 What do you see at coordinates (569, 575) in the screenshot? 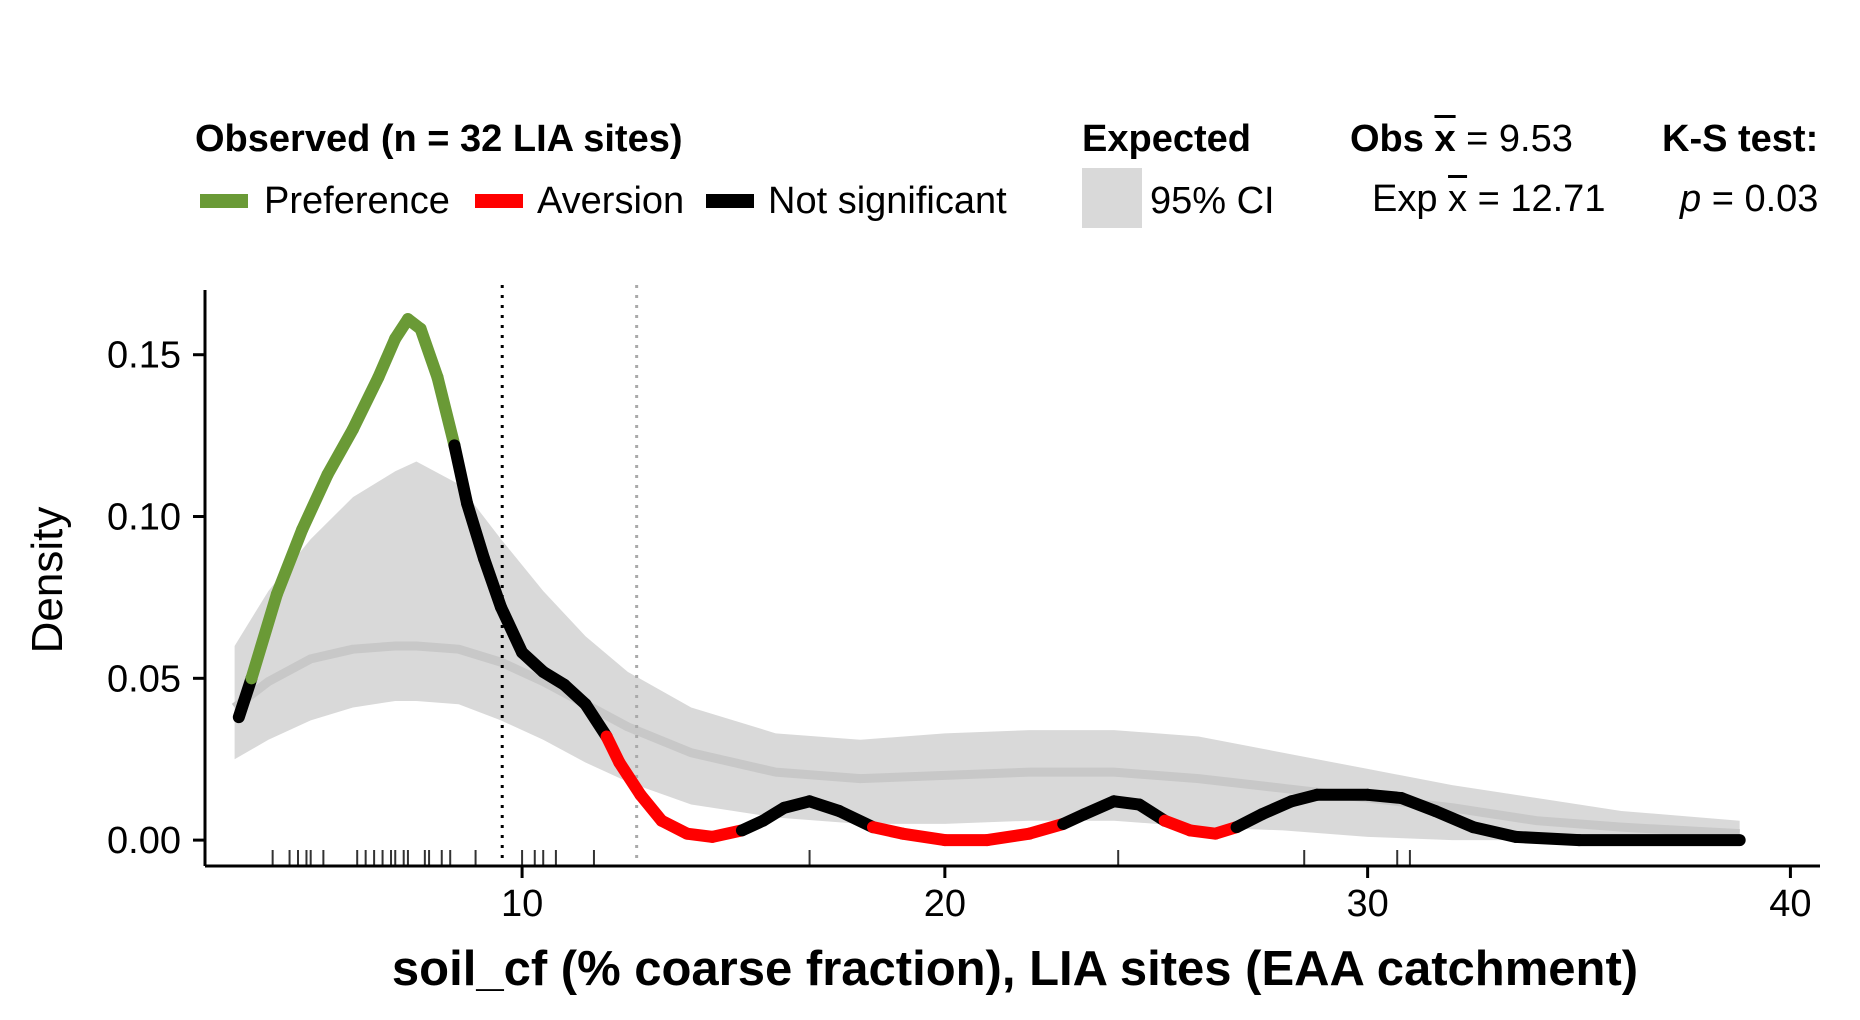
I see `mean-lines-layer` at bounding box center [569, 575].